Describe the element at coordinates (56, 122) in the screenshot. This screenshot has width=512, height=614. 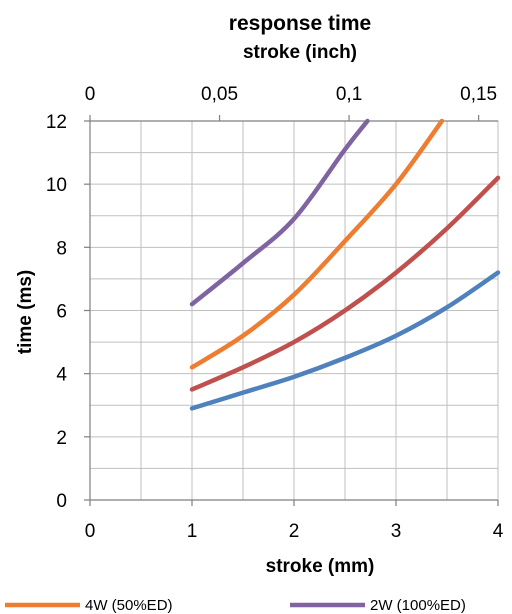
I see `y-tick-label: 12` at that location.